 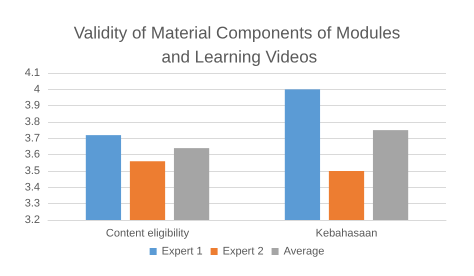 I want to click on y-tick-label: 3.3, so click(x=32, y=204).